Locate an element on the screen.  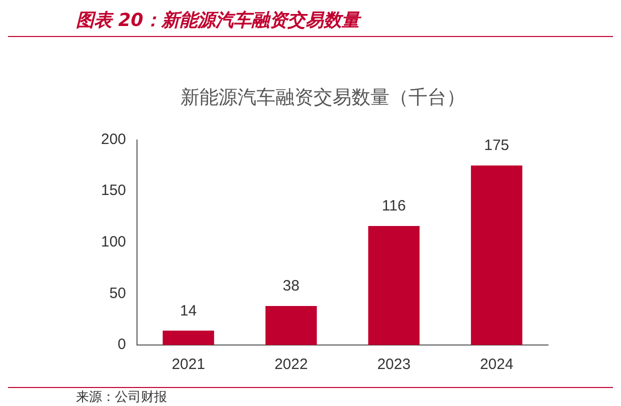
data-label: 38 is located at coordinates (291, 286).